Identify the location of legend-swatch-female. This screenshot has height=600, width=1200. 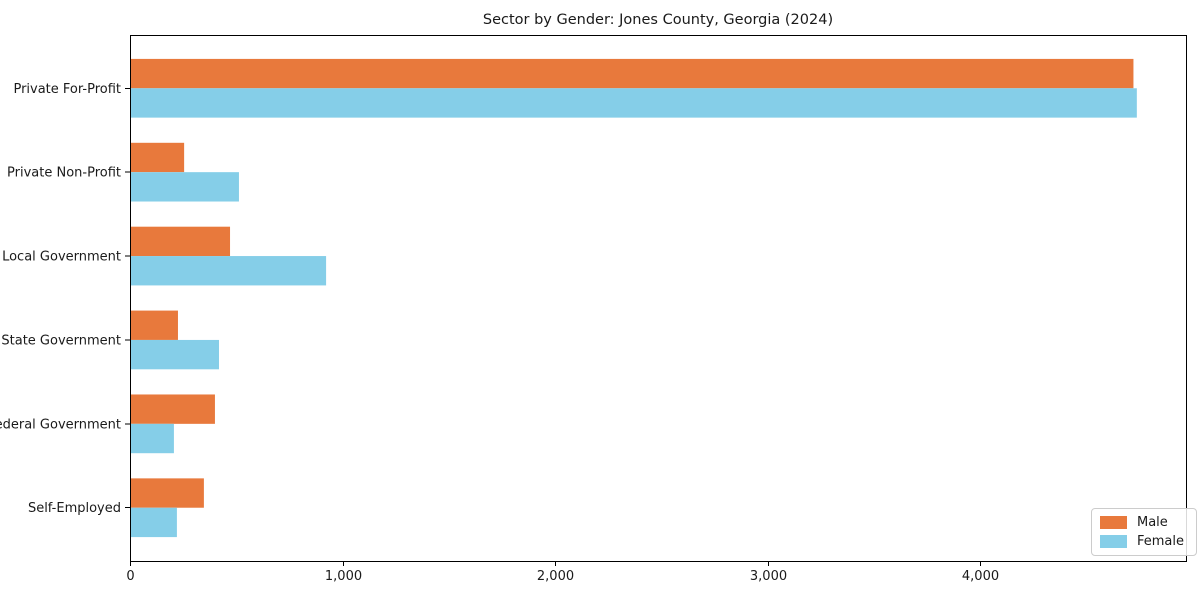
(1113, 541).